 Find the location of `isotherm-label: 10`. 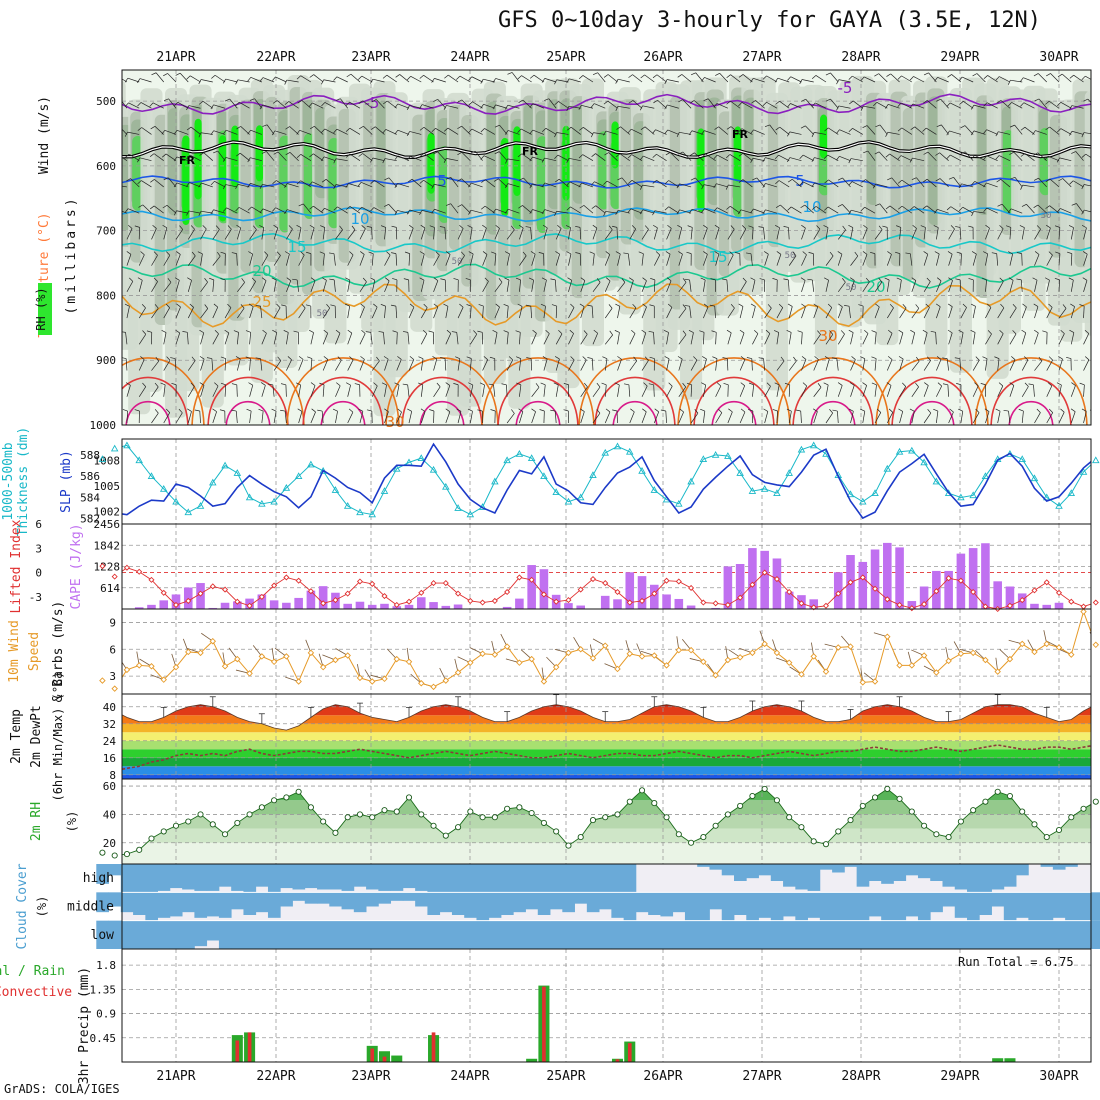

isotherm-label: 10 is located at coordinates (359, 219).